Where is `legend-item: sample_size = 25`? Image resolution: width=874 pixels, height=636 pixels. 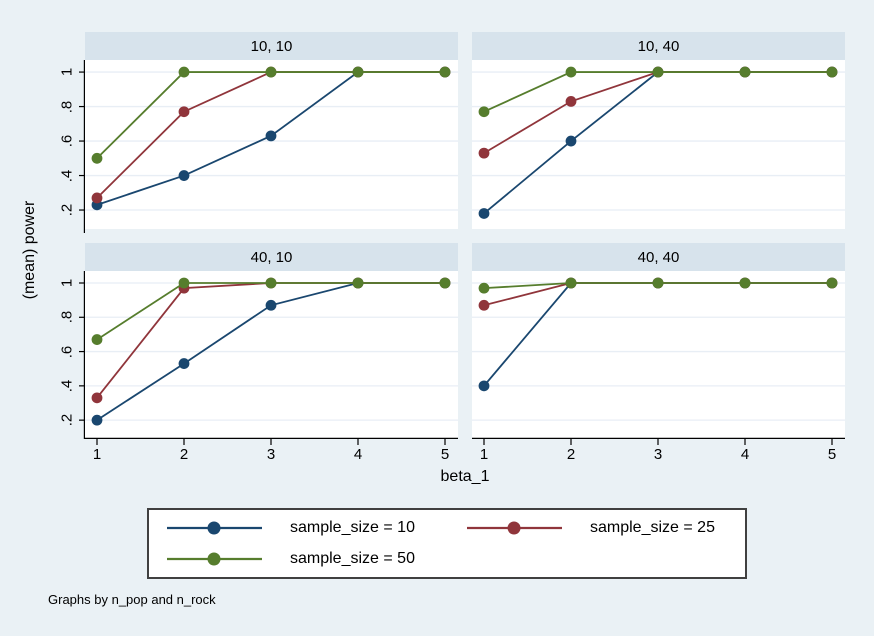
legend-item: sample_size = 25 is located at coordinates (606, 528).